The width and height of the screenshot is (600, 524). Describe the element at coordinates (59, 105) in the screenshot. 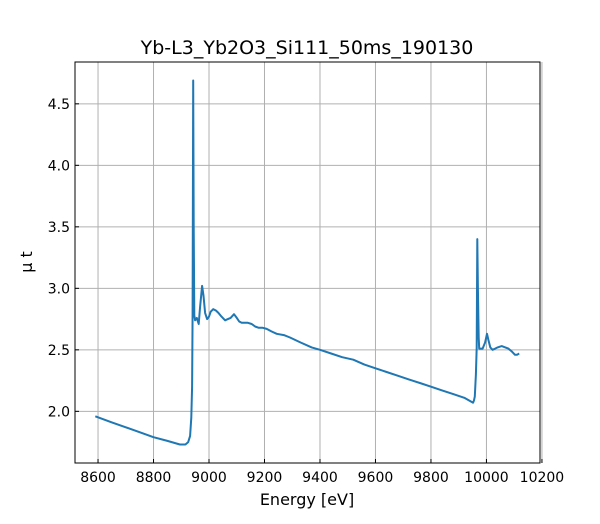

I see `y-tick-label: 4.5` at that location.